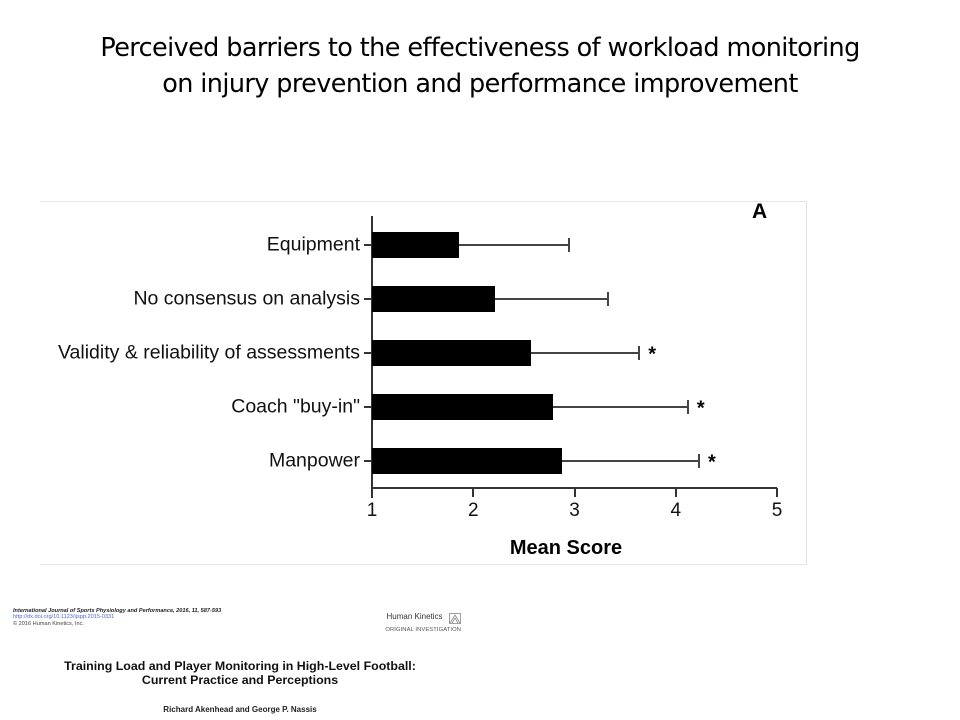 The width and height of the screenshot is (960, 720). What do you see at coordinates (208, 352) in the screenshot?
I see `category-label: Validity & reliability of assessments` at bounding box center [208, 352].